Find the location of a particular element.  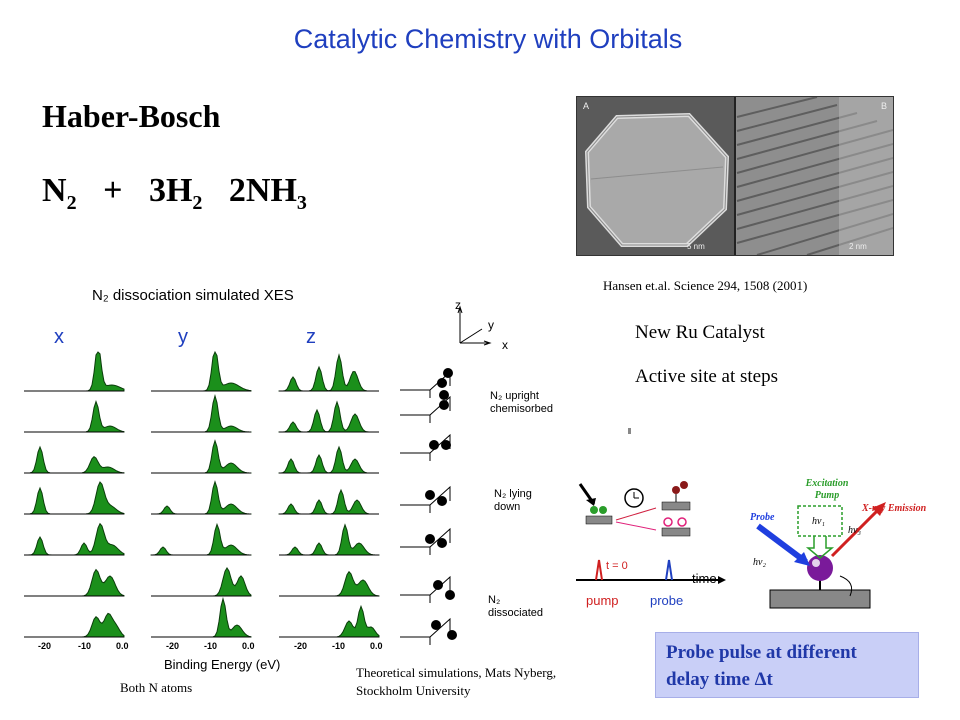

probe-pulse-line-2: delay time Δt is located at coordinates (719, 679).